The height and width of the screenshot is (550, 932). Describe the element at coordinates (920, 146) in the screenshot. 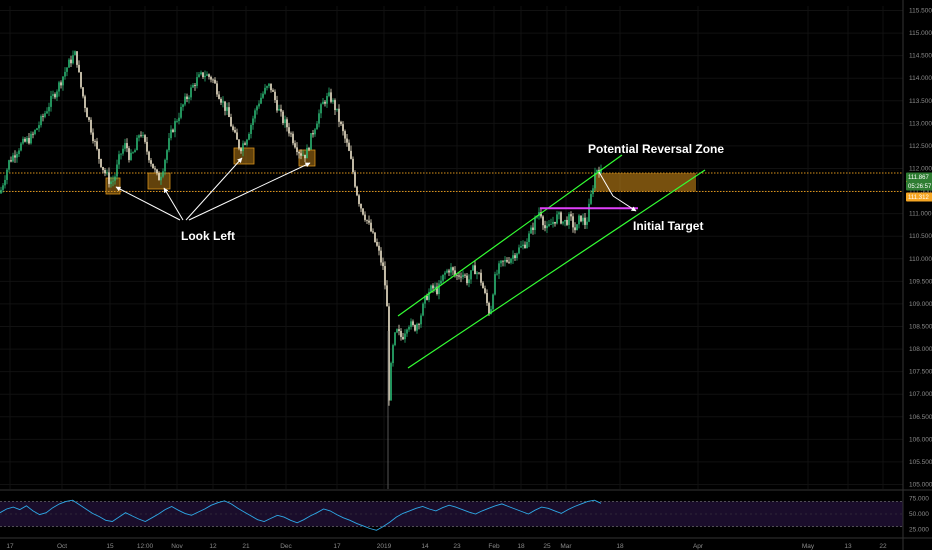

I see `y-tick-label: 112.500` at that location.